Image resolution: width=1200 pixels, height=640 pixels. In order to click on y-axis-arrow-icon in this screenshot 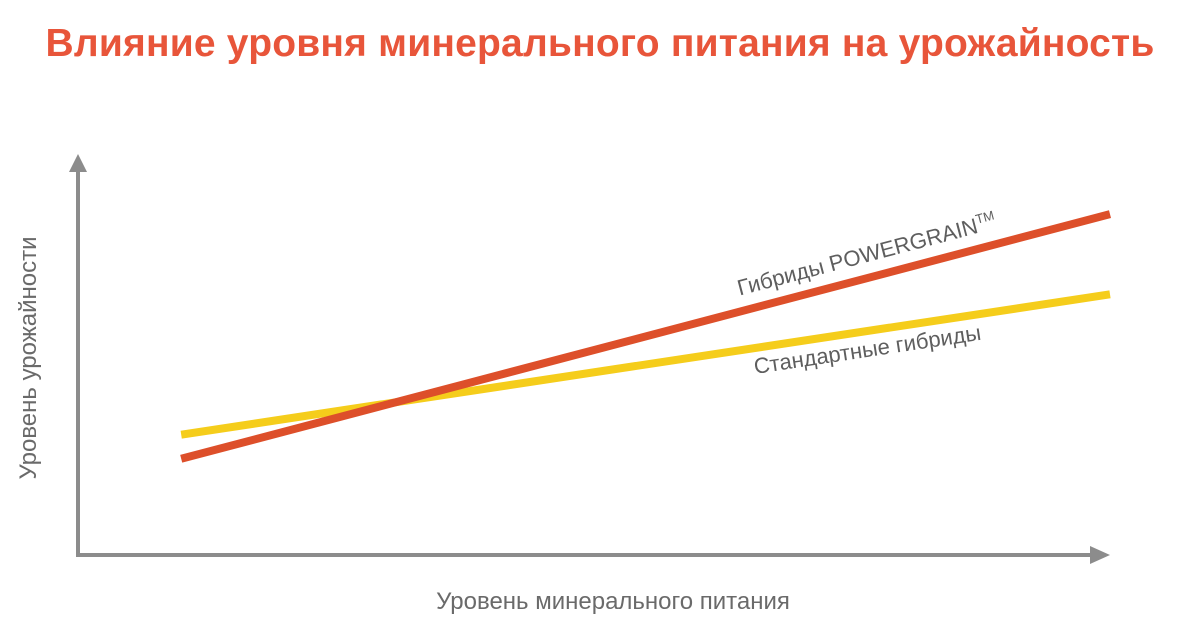, I will do `click(78, 163)`.